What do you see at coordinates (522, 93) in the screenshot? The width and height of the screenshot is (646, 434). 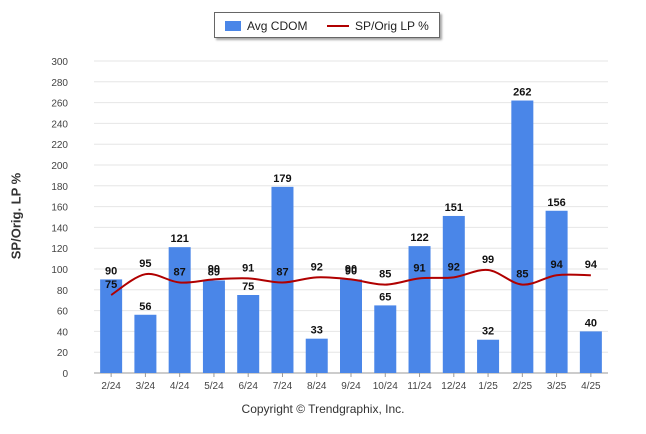 I see `bar-value-label: 262` at bounding box center [522, 93].